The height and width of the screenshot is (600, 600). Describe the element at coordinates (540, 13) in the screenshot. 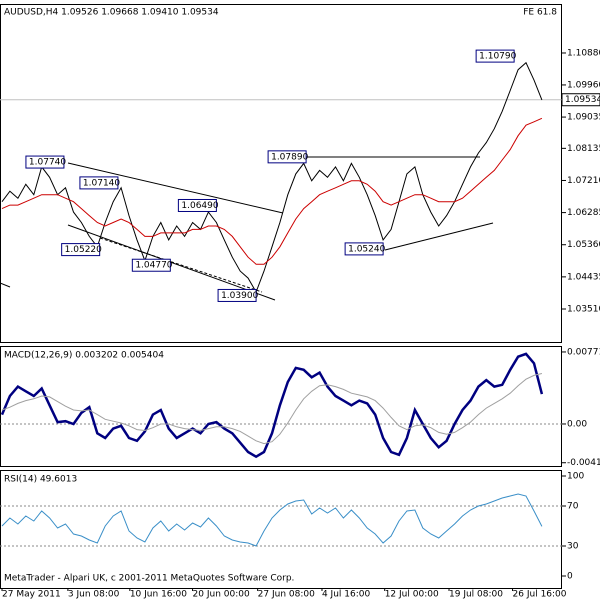

I see `indicator-label: FE 61.8` at that location.